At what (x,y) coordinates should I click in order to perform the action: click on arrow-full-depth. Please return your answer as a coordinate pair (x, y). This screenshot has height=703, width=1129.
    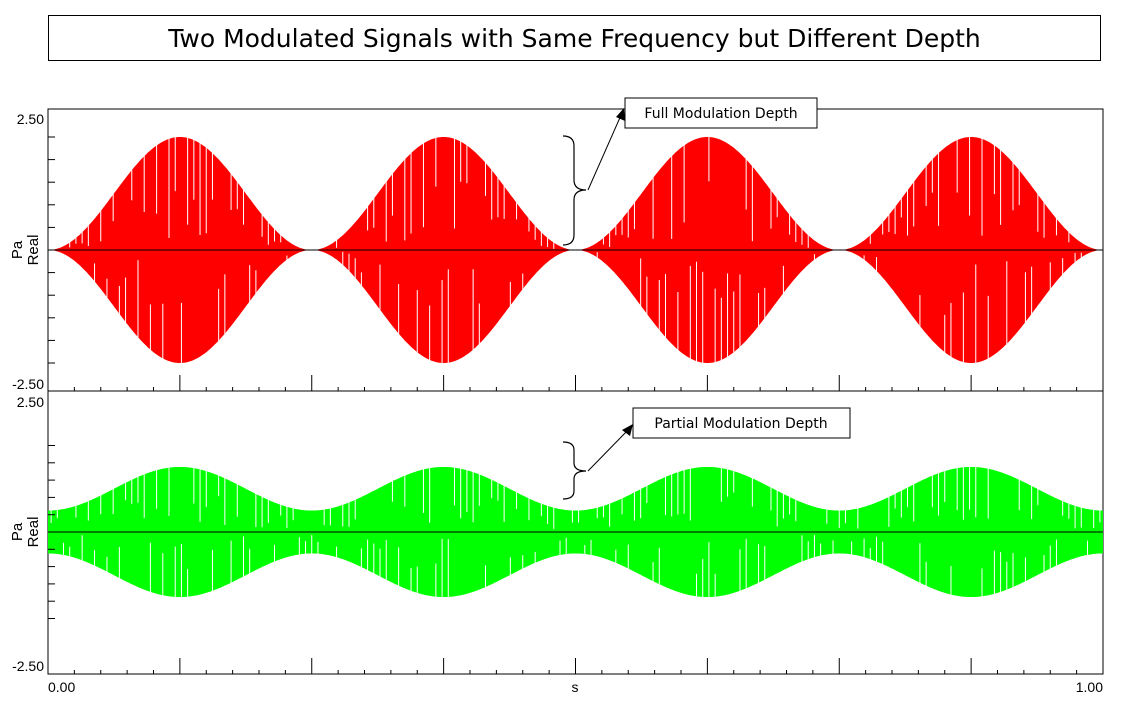
    Looking at the image, I should click on (605, 151).